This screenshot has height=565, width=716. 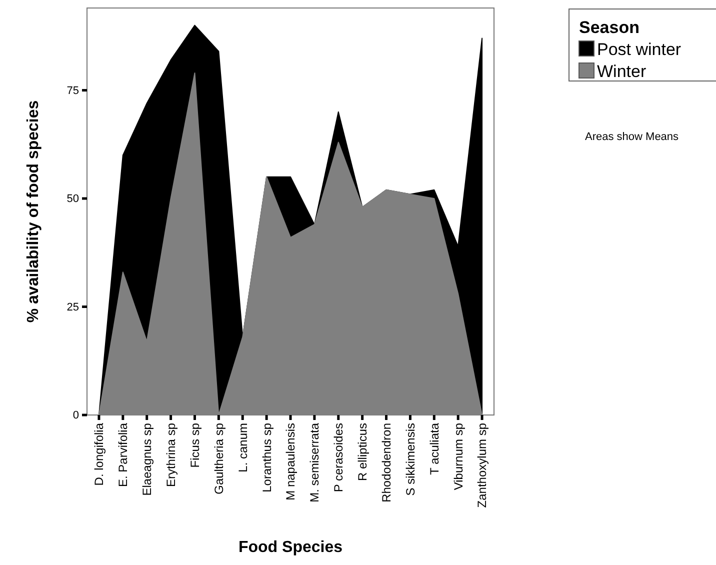 I want to click on y-tick-label: 50, so click(x=72, y=199).